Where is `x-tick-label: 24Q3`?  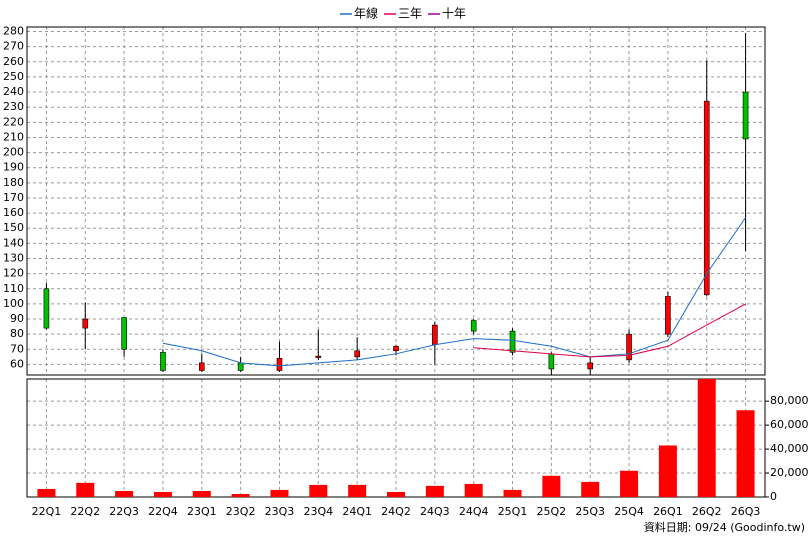
x-tick-label: 24Q3 is located at coordinates (435, 511).